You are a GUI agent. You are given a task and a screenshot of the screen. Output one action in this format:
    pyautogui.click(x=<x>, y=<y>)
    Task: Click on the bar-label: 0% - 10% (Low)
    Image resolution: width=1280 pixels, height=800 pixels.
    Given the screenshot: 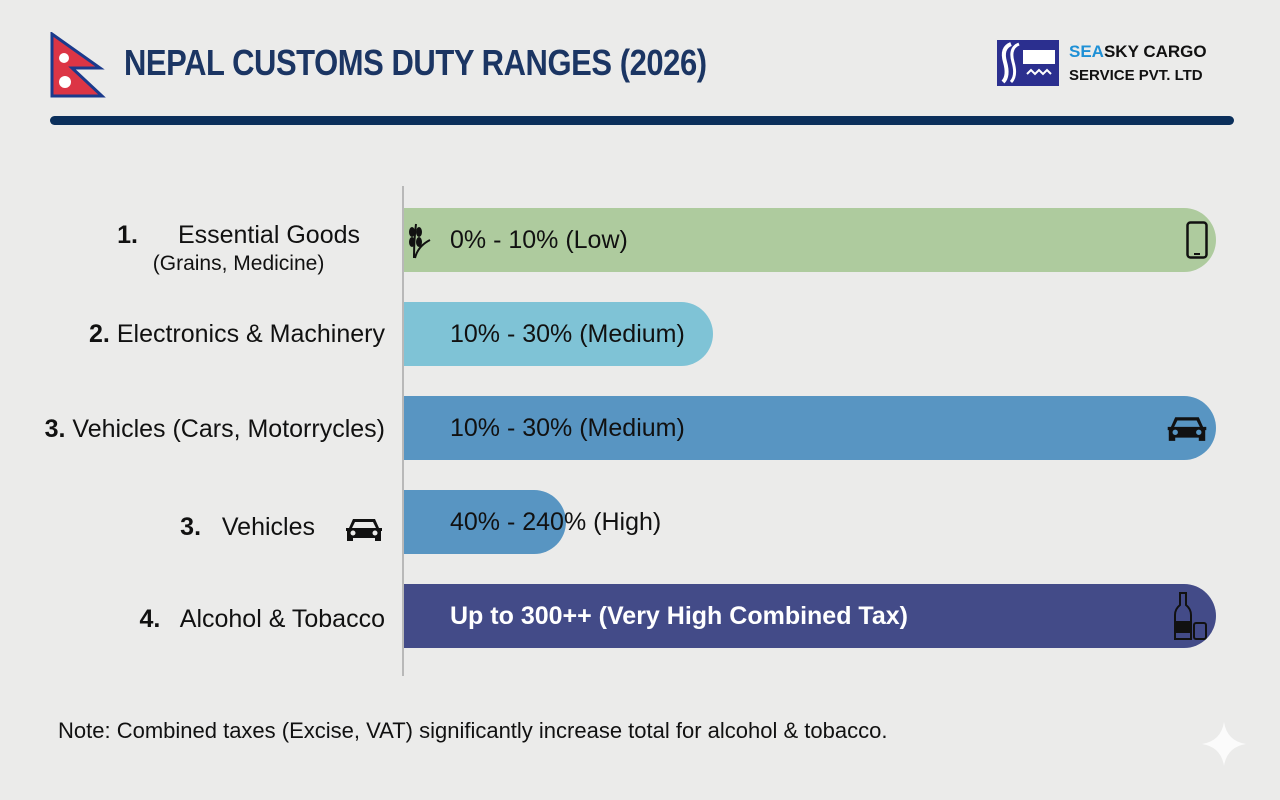 What is the action you would take?
    pyautogui.click(x=539, y=240)
    